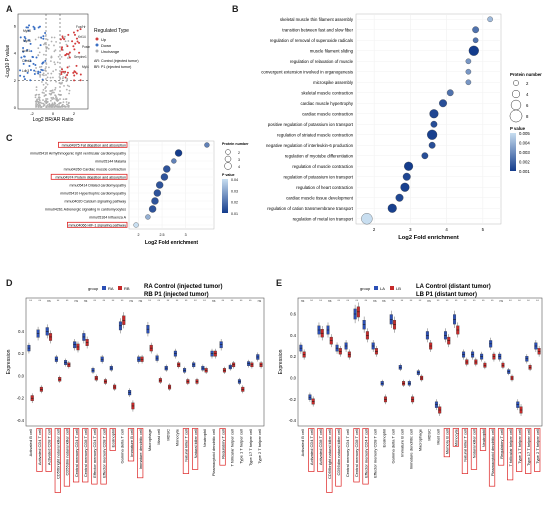 Image resolution: width=550 pixels, height=511 pixels. What do you see at coordinates (110, 161) in the screenshot?
I see `term-label: mmu05144 Malaria` at bounding box center [110, 161].